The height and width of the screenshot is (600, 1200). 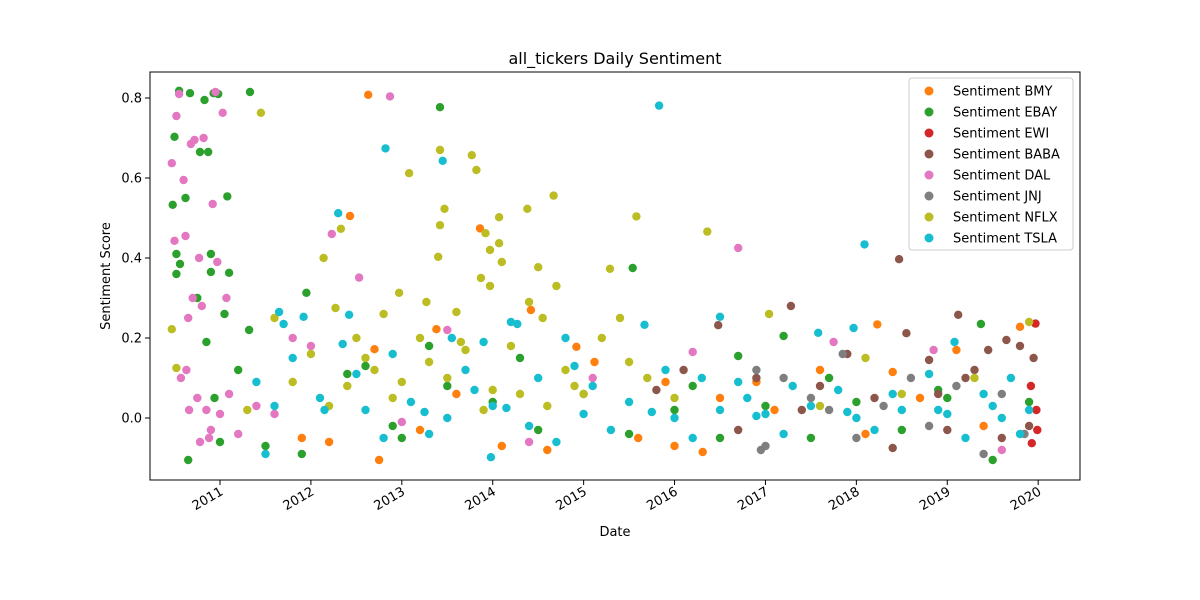 What do you see at coordinates (1002, 176) in the screenshot?
I see `legend-label: Sentiment DAL` at bounding box center [1002, 176].